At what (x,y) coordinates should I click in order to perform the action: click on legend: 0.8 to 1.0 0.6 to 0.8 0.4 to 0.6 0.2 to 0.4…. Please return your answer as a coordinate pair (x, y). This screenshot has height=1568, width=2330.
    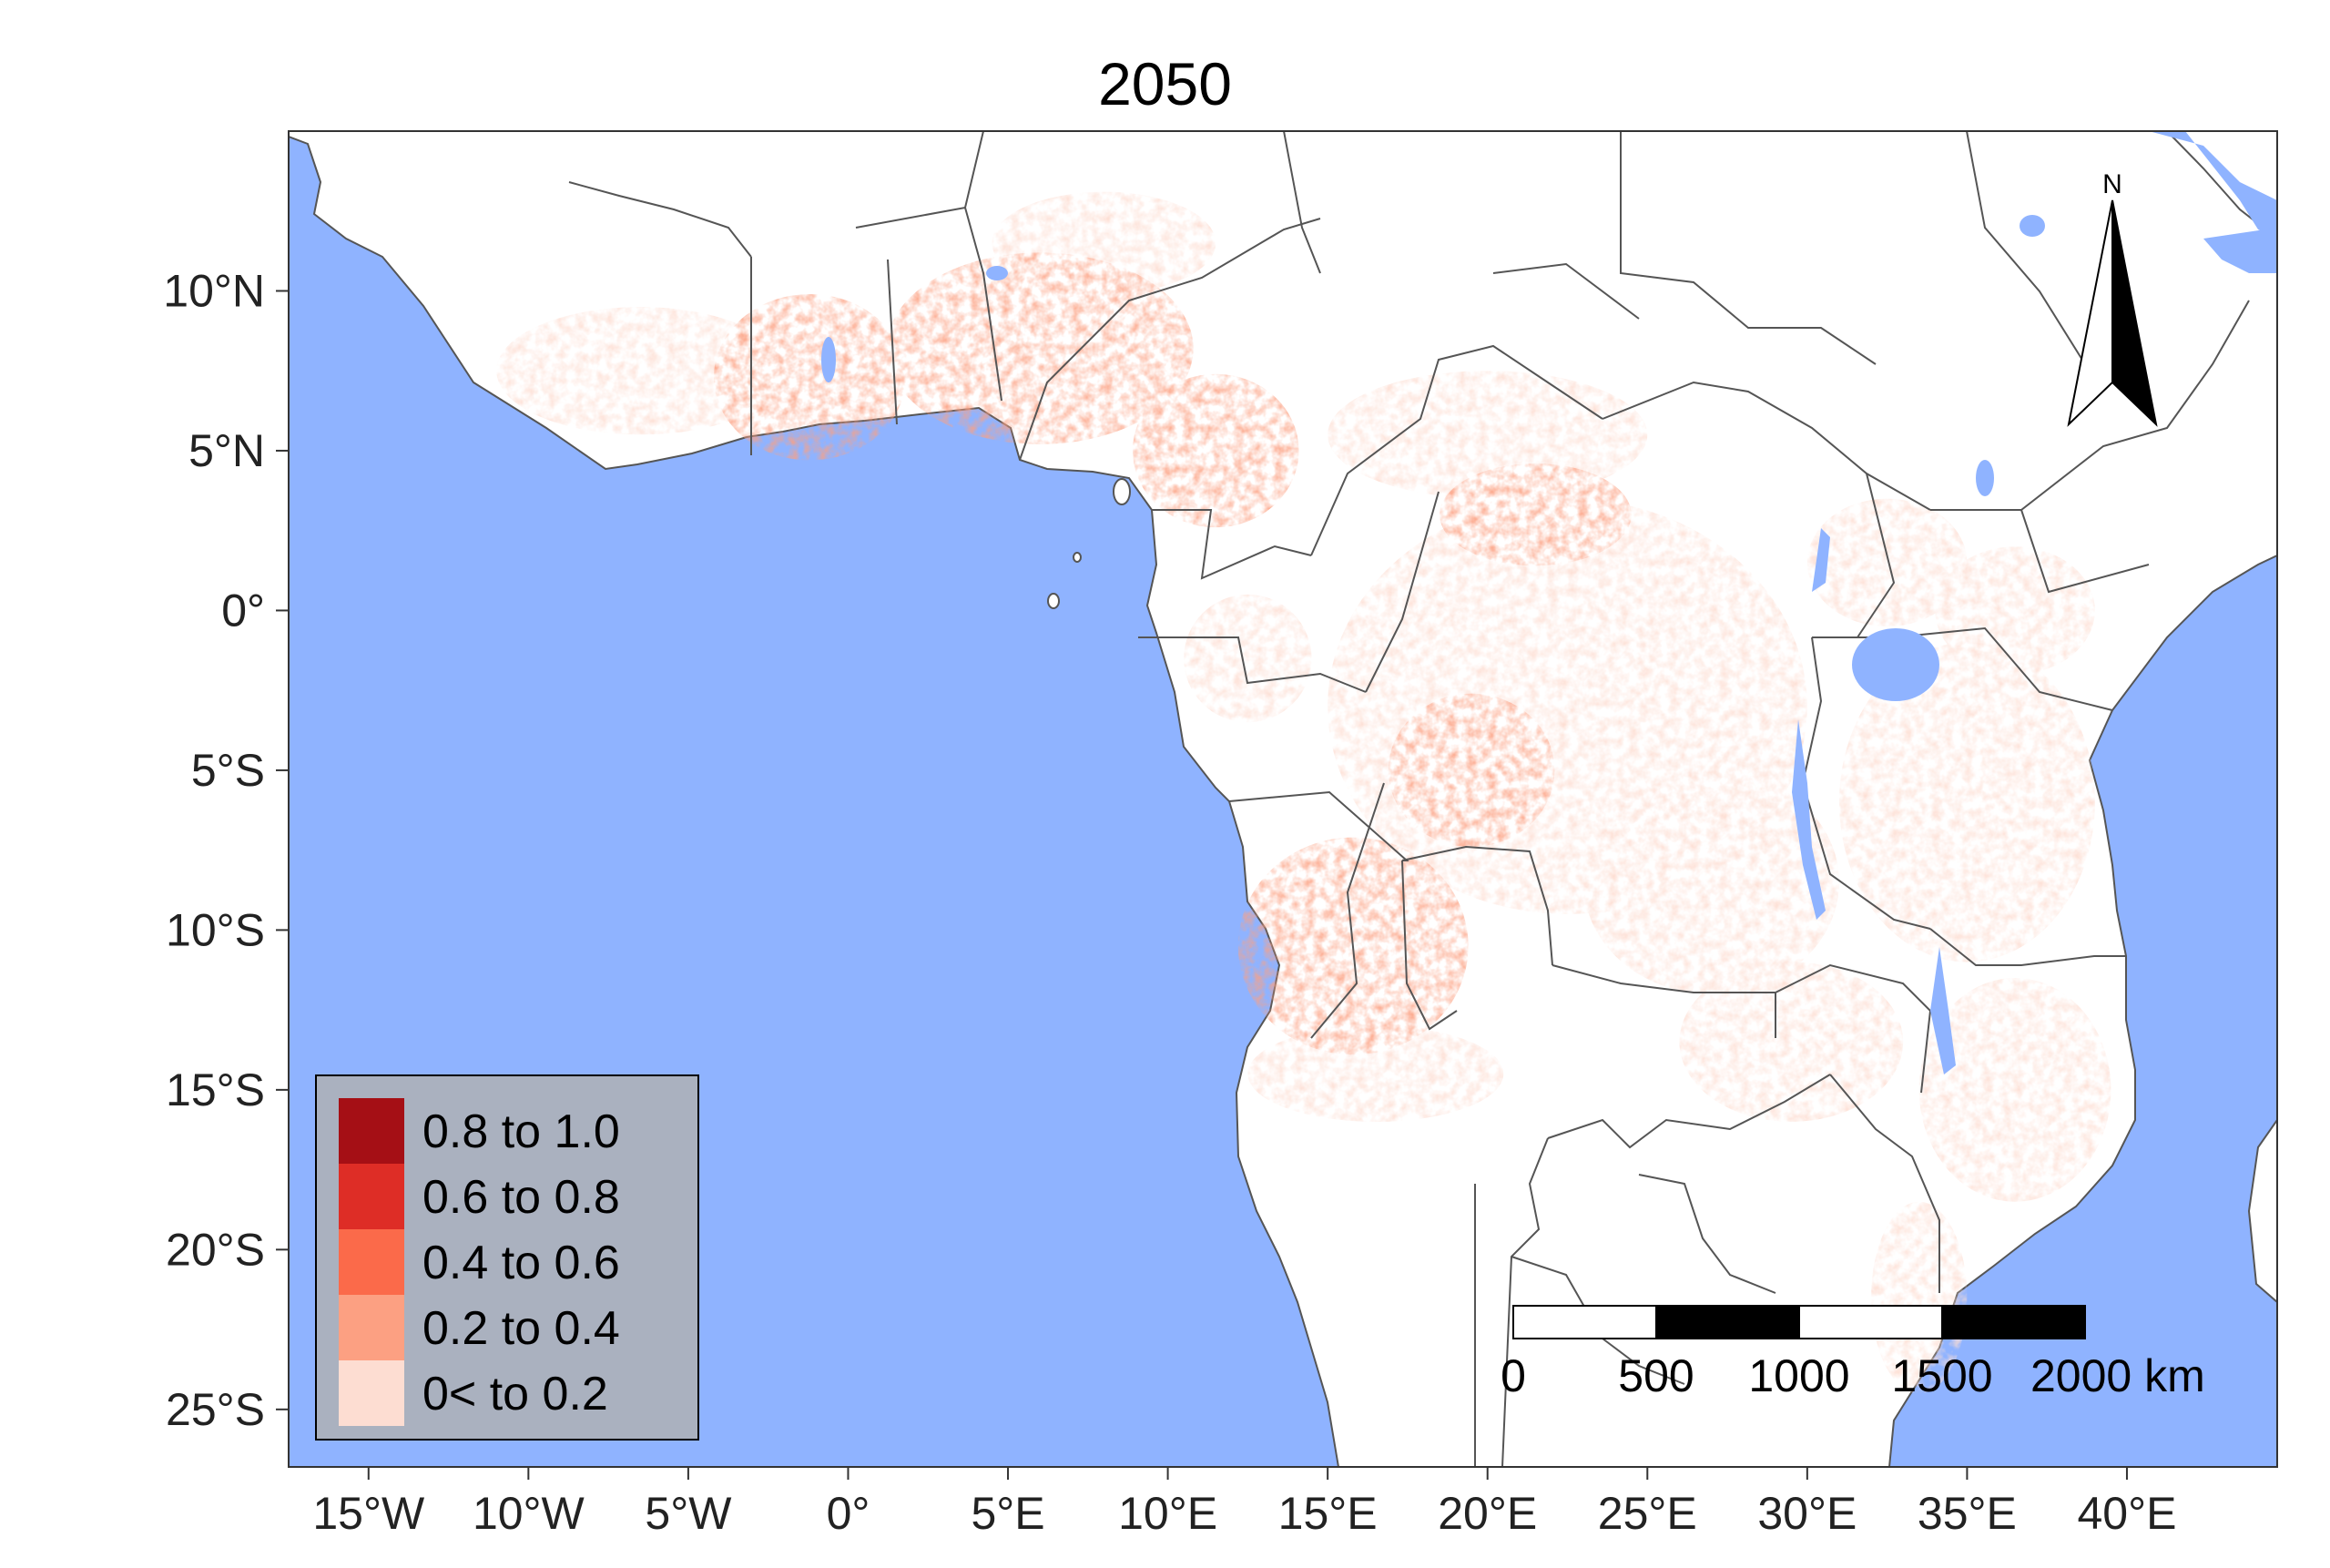
    Looking at the image, I should click on (507, 1257).